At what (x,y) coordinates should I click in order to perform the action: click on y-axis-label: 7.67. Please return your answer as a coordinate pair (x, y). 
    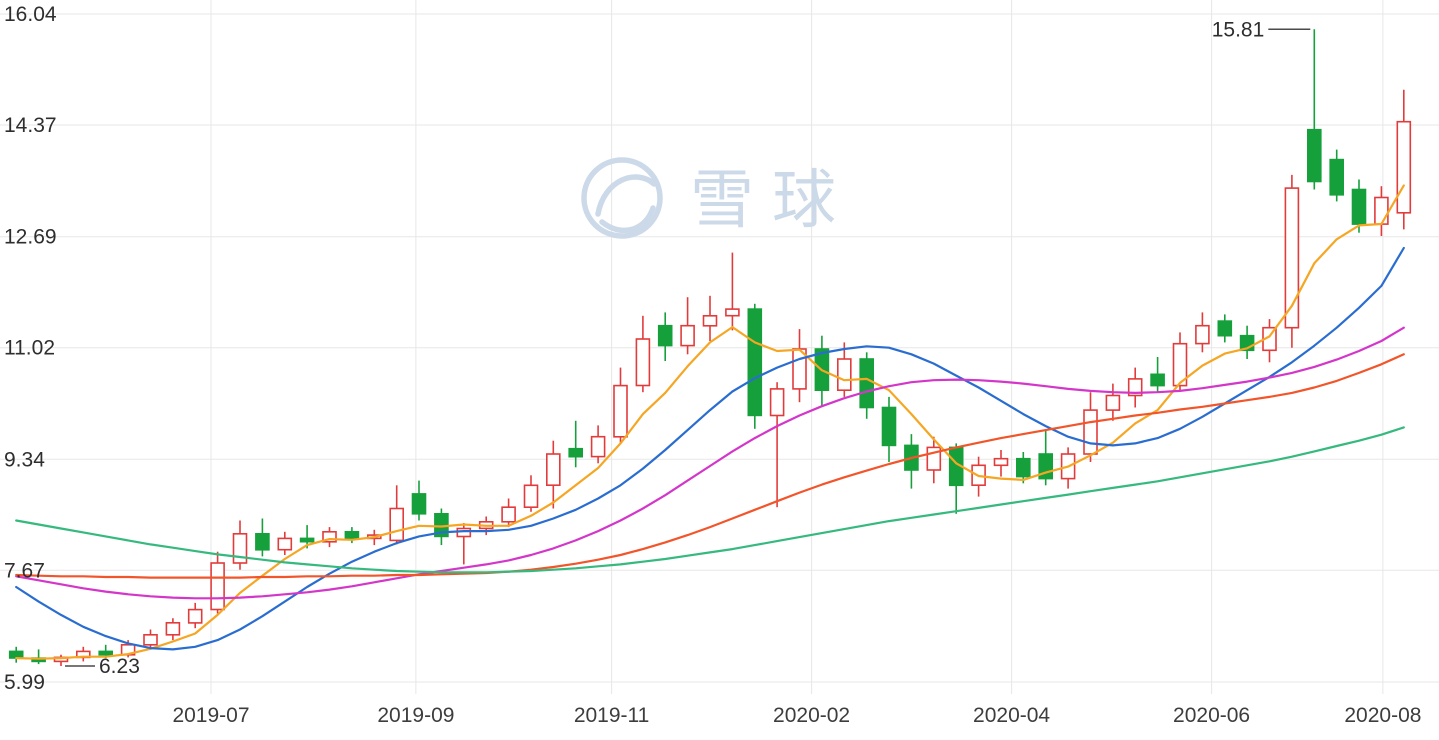
    Looking at the image, I should click on (24, 570).